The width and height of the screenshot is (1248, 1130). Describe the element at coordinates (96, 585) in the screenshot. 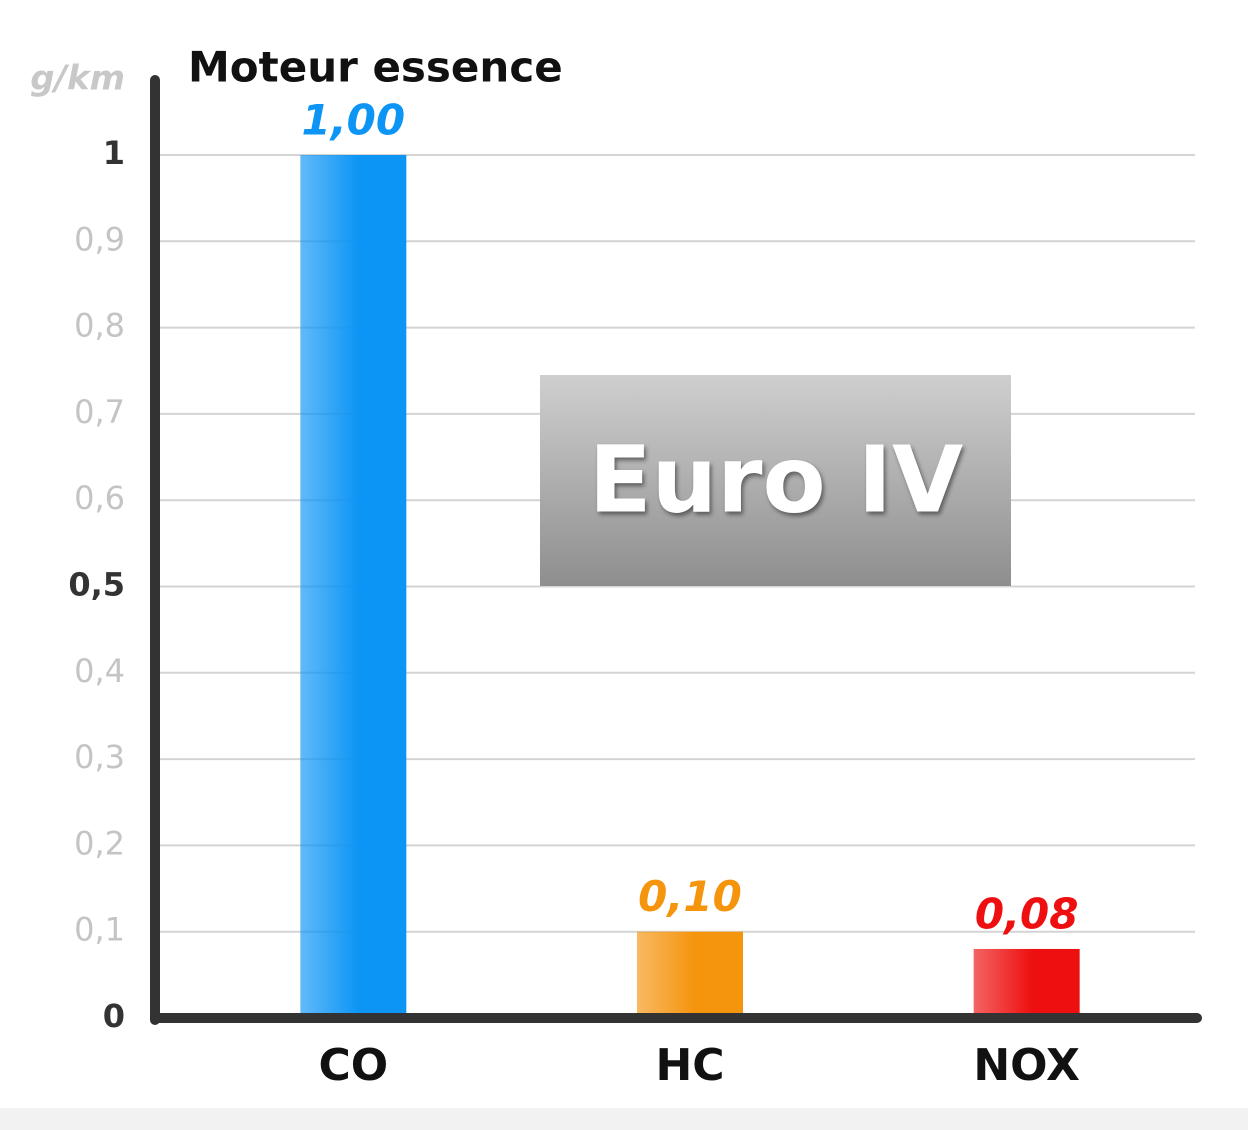

I see `y-tick-label: 0,5` at that location.